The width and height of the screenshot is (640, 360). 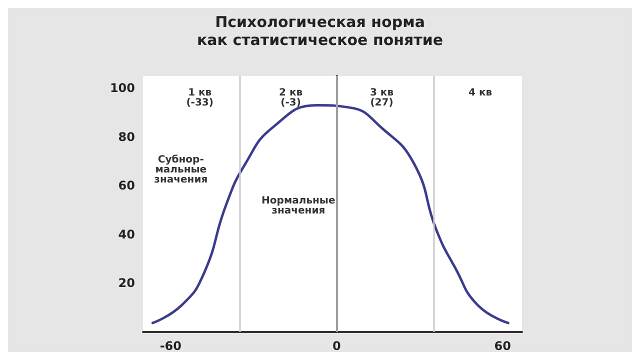 What do you see at coordinates (181, 170) in the screenshot?
I see `annotation: Субнор- мальные значения` at bounding box center [181, 170].